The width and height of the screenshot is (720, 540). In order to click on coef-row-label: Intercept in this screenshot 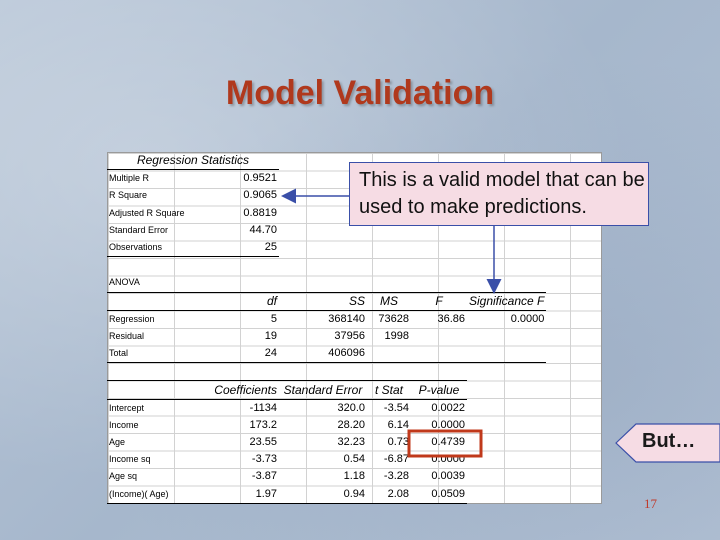, I will do `click(127, 407)`.